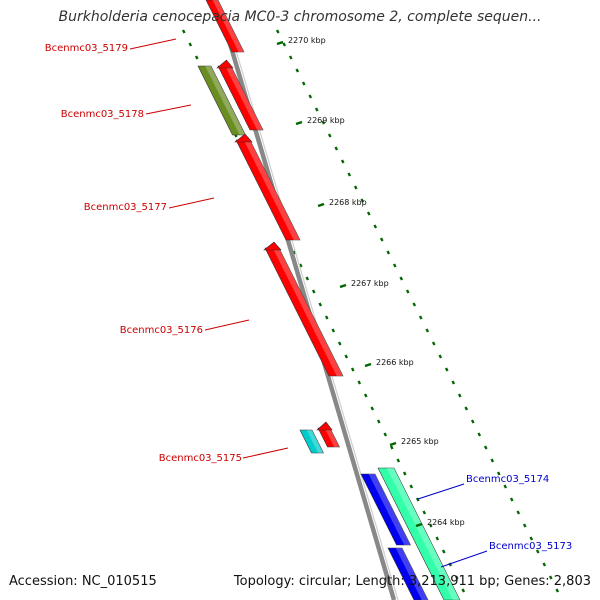 The width and height of the screenshot is (600, 600). I want to click on gene-bar-olive-sheen, so click(225, 100).